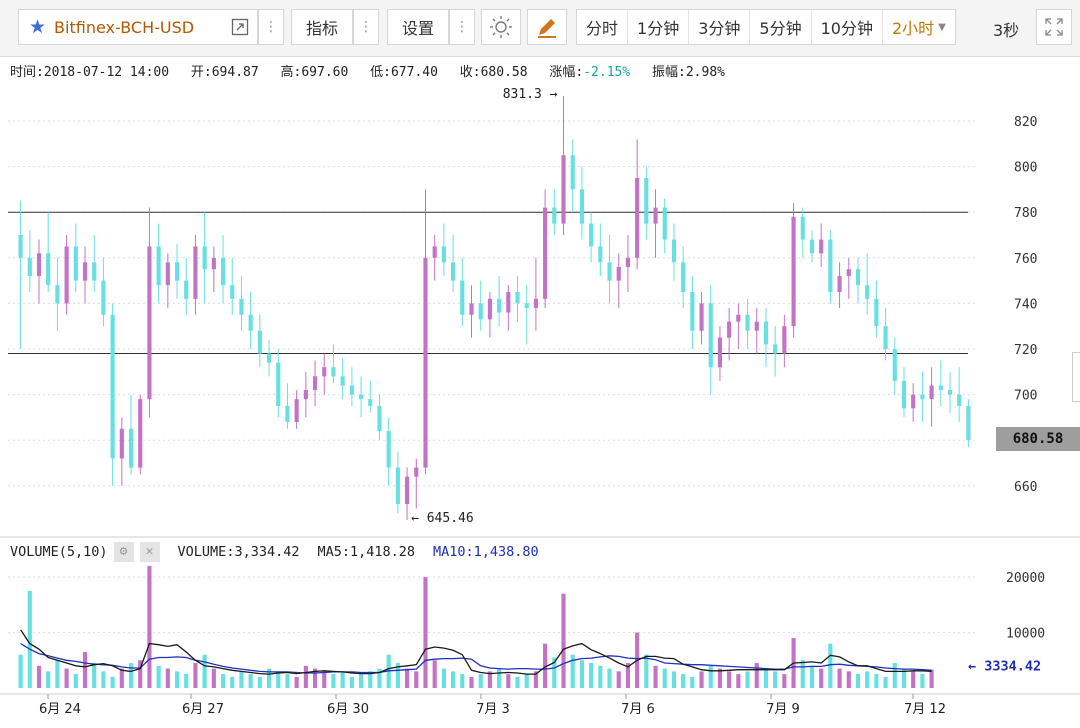  I want to click on fullscreen-icon, so click(1054, 27).